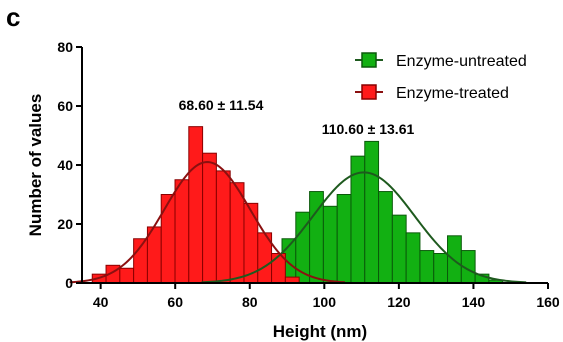  Describe the element at coordinates (399, 302) in the screenshot. I see `x-tick-label: 120` at that location.